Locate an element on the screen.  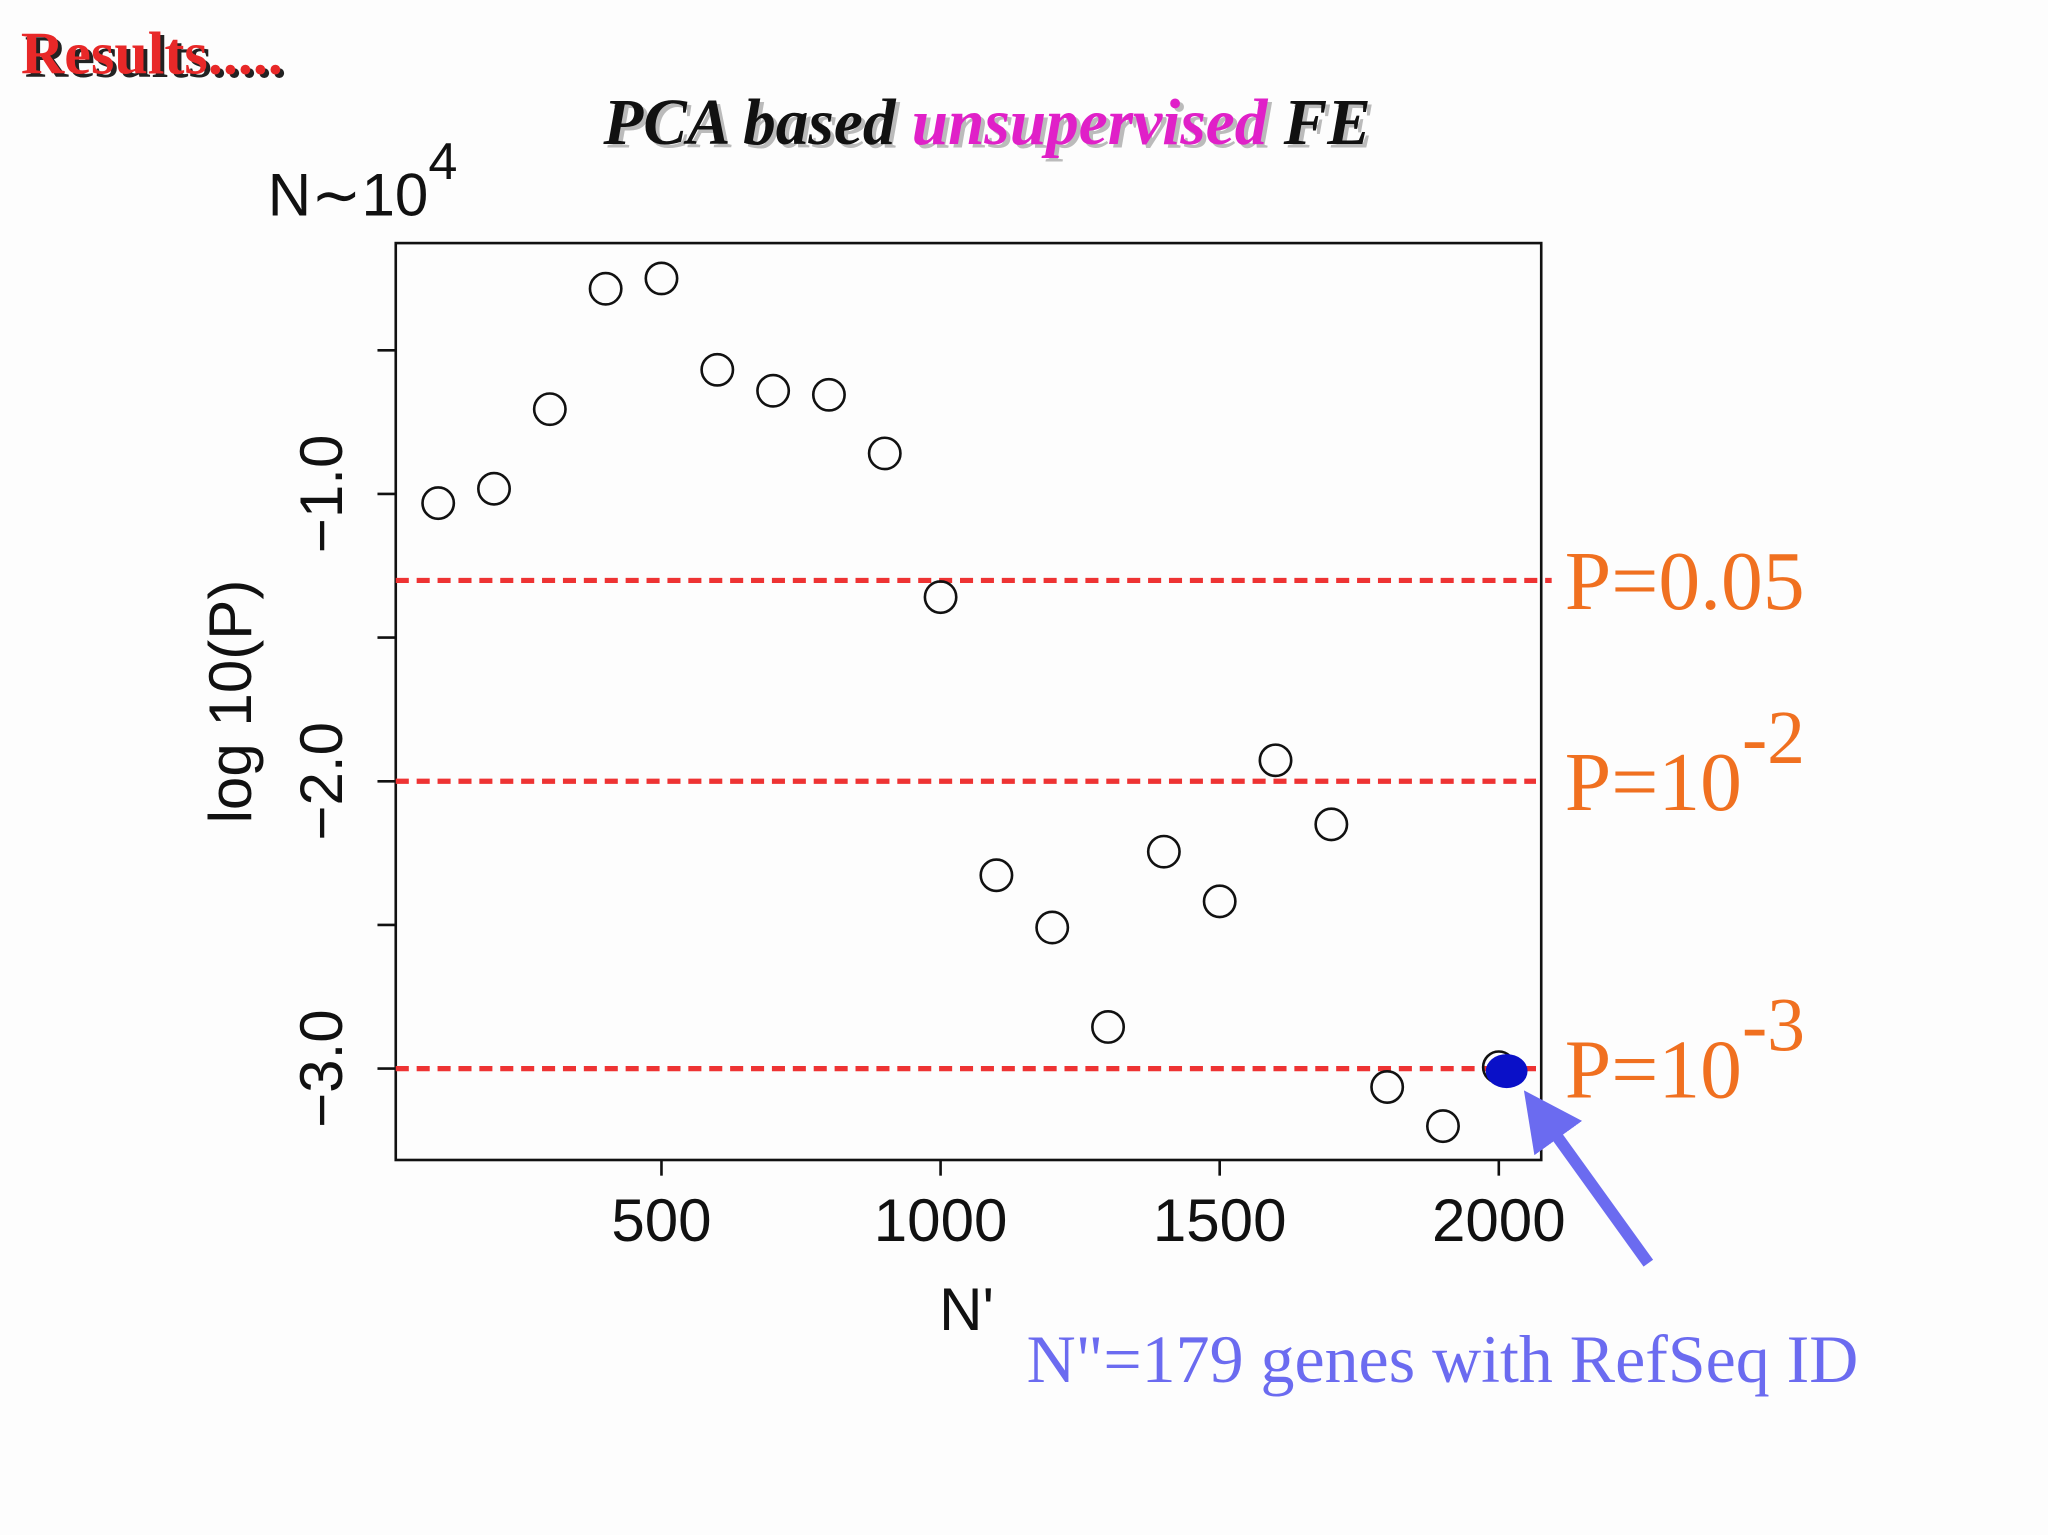
reference-label-text: P=0.05 is located at coordinates (1685, 582).